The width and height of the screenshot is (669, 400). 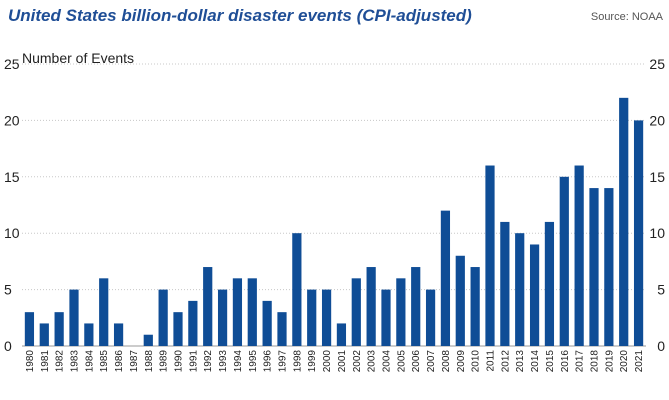 I want to click on bar-1996, so click(x=267, y=323).